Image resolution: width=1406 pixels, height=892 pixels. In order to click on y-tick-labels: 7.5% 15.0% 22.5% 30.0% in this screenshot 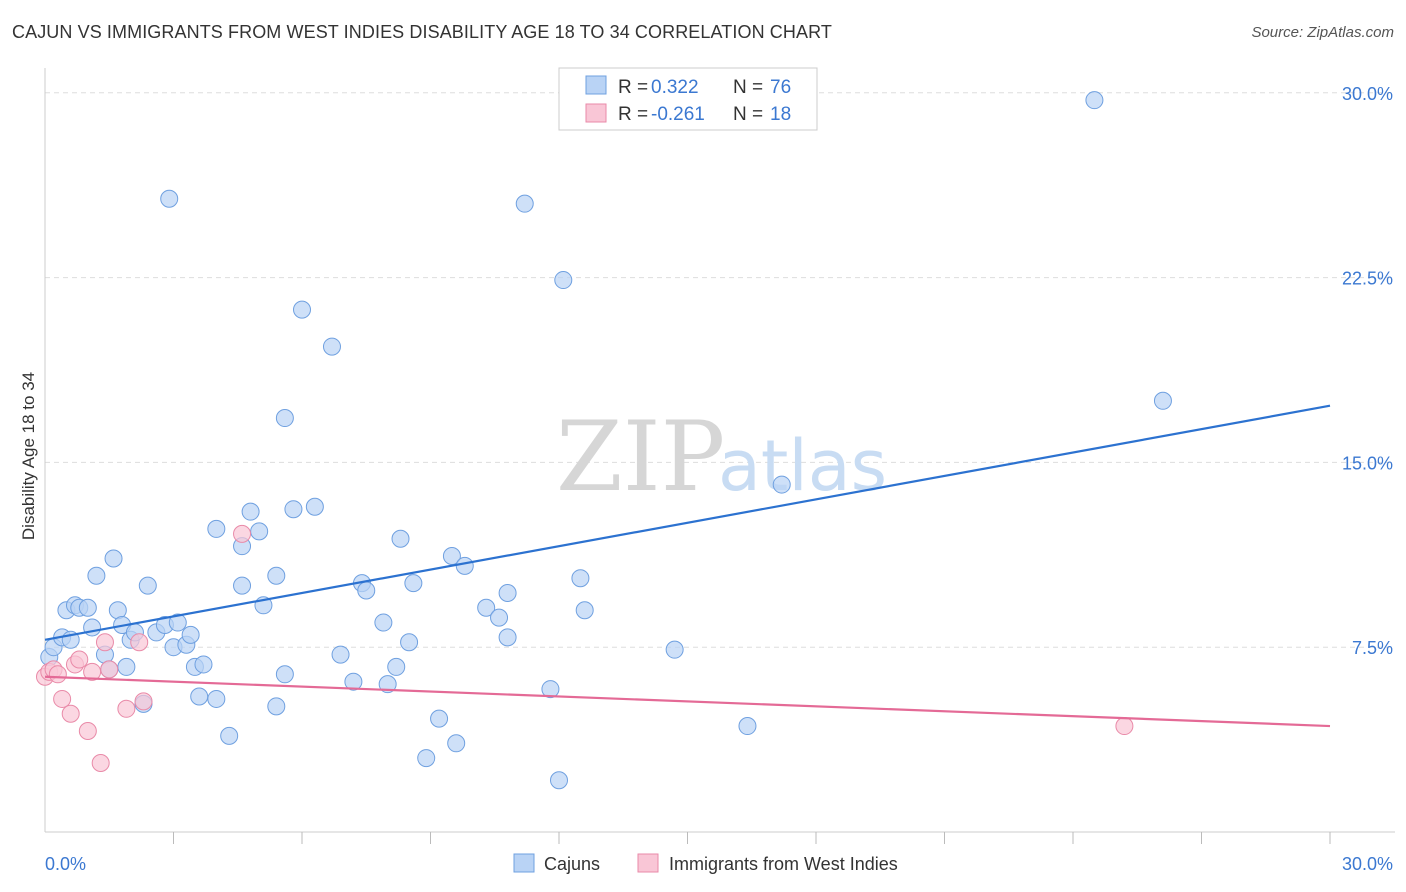, I will do `click(1367, 371)`.